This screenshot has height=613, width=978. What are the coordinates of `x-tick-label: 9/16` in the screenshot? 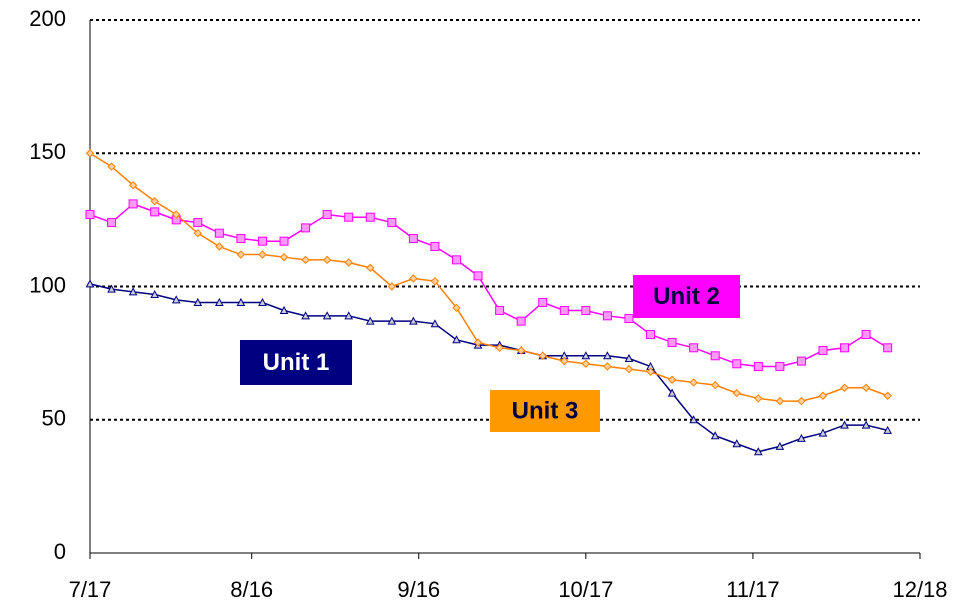 It's located at (418, 589).